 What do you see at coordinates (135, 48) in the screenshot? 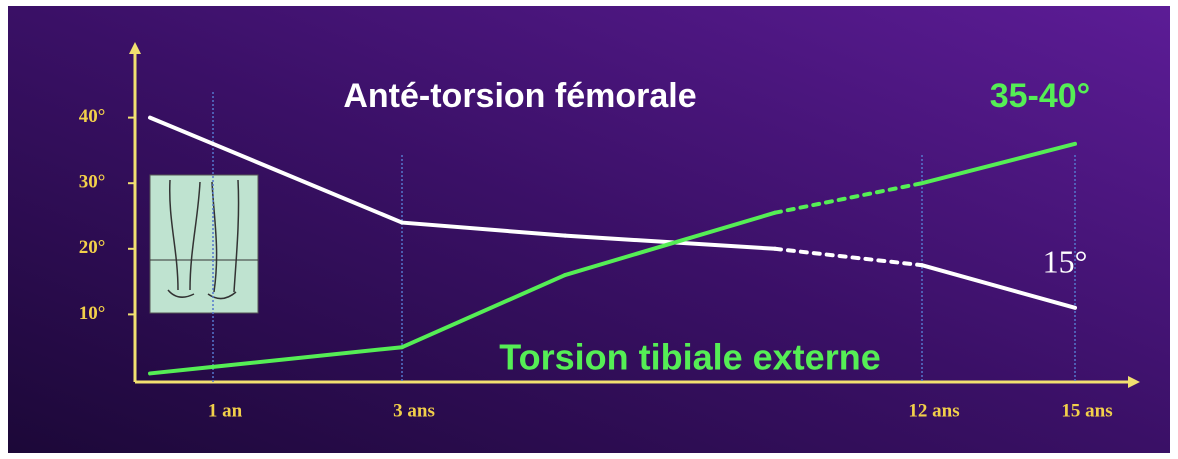
I see `y-axis-arrow` at bounding box center [135, 48].